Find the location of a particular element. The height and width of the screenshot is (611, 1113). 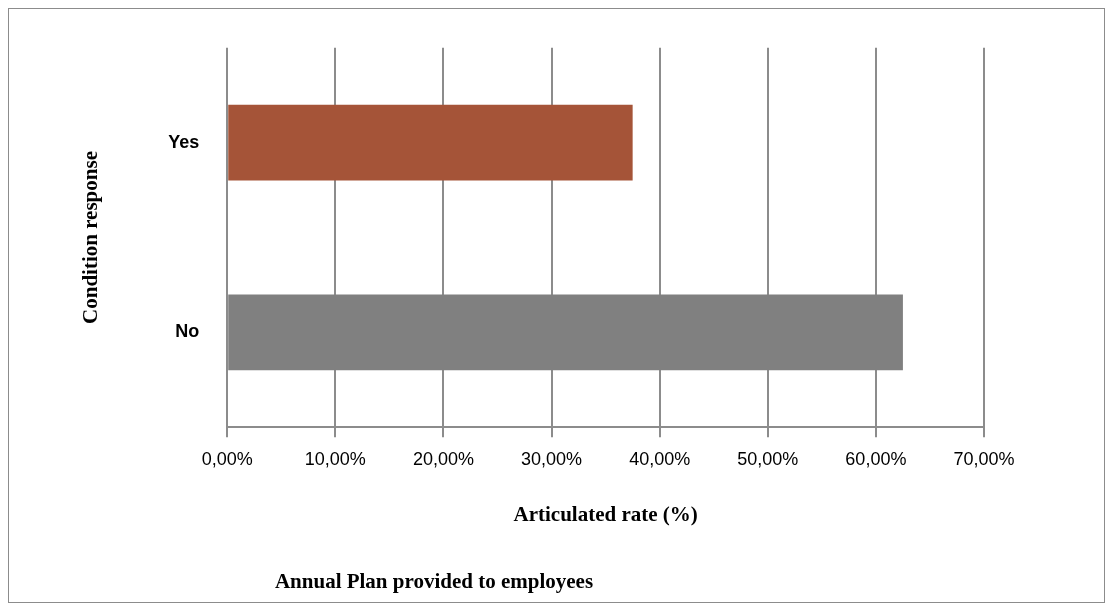

x-tick-label: 40,00% is located at coordinates (660, 458).